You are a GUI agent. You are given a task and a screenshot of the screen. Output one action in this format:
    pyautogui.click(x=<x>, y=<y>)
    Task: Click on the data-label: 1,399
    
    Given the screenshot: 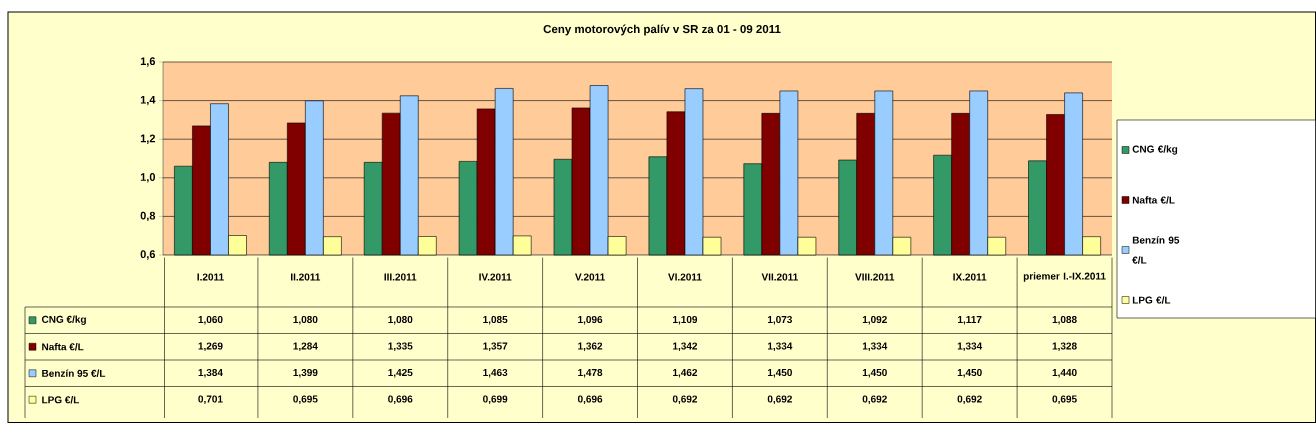 What is the action you would take?
    pyautogui.click(x=305, y=373)
    